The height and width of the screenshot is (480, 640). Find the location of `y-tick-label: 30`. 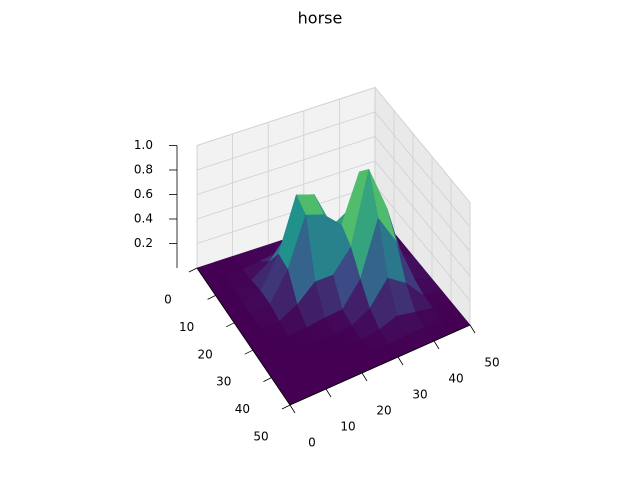

y-tick-label: 30 is located at coordinates (223, 382).